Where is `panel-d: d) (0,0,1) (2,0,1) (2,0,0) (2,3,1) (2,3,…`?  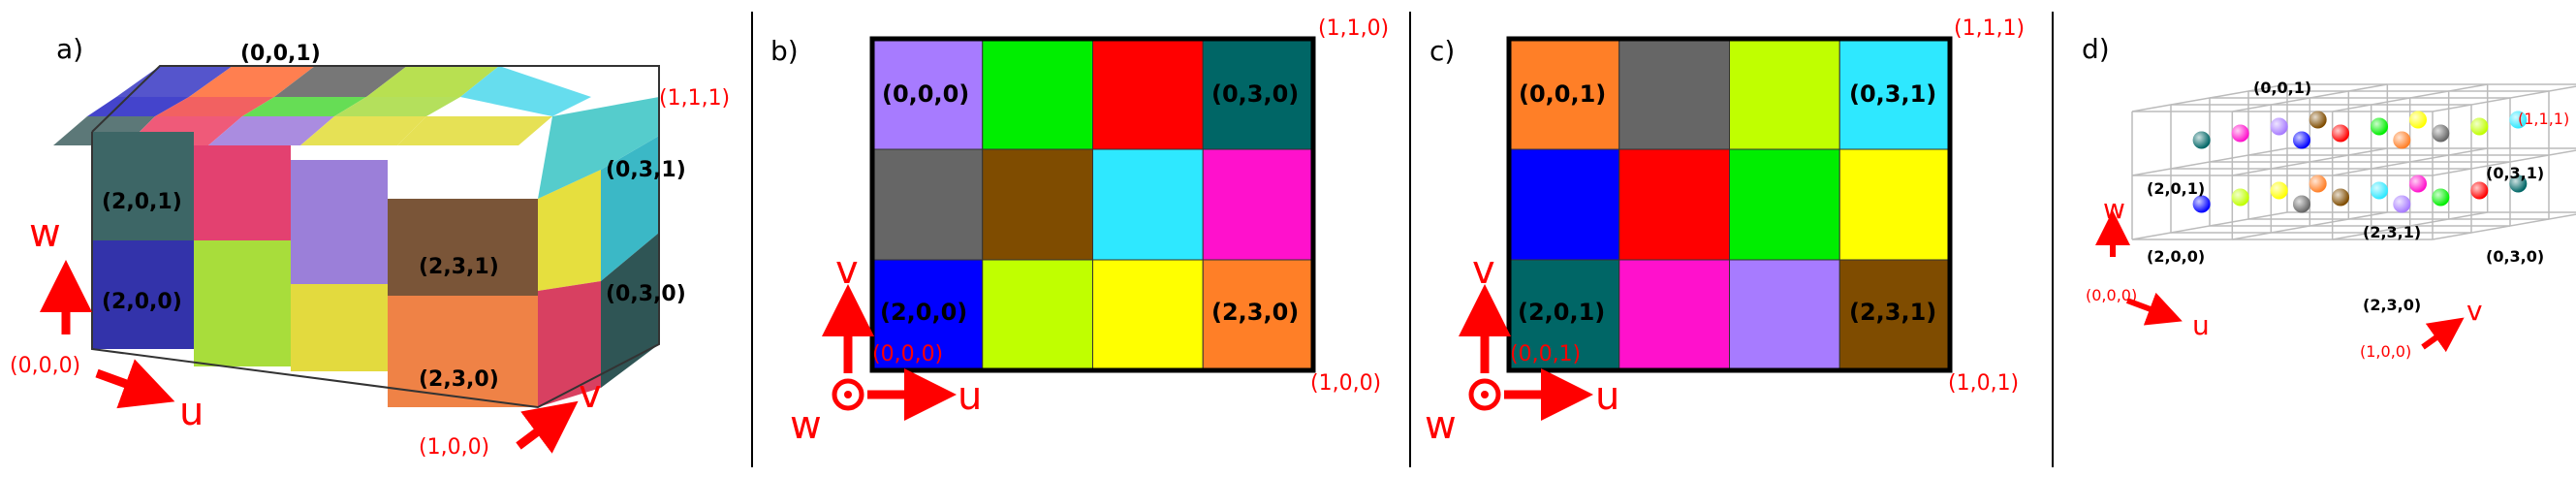
panel-d: d) (0,0,1) (2,0,1) (2,0,0) (2,3,1) (2,3,… is located at coordinates (2329, 197).